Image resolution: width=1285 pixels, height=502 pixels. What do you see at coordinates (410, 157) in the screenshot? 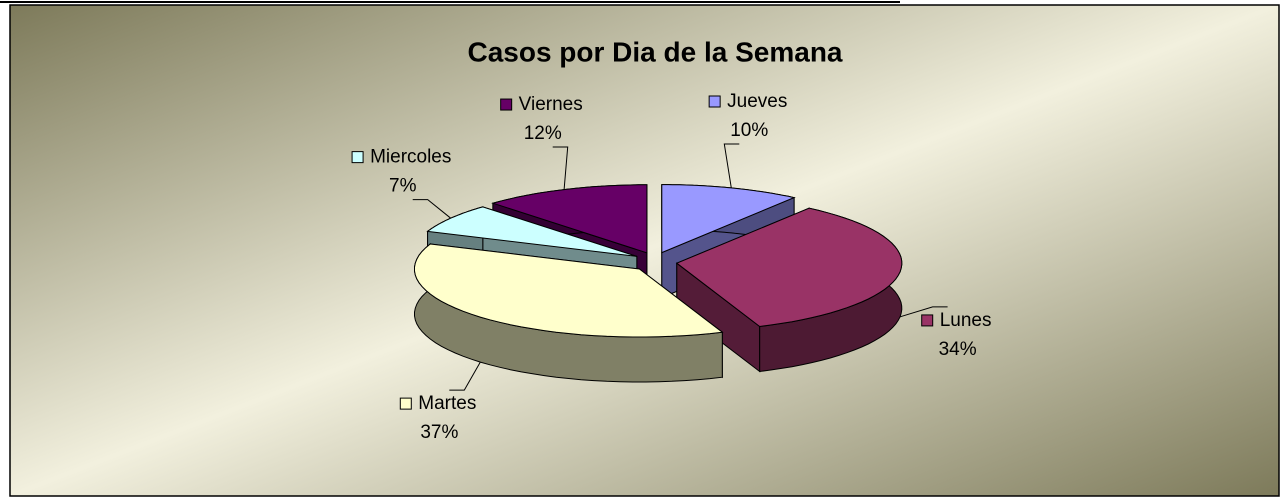
I see `slice-label: Miercoles` at bounding box center [410, 157].